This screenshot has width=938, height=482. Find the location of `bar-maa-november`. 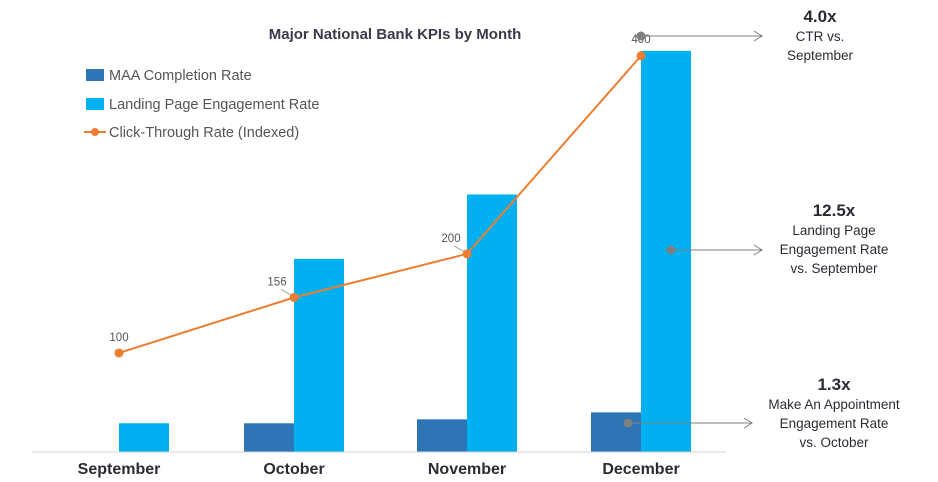

bar-maa-november is located at coordinates (442, 435).